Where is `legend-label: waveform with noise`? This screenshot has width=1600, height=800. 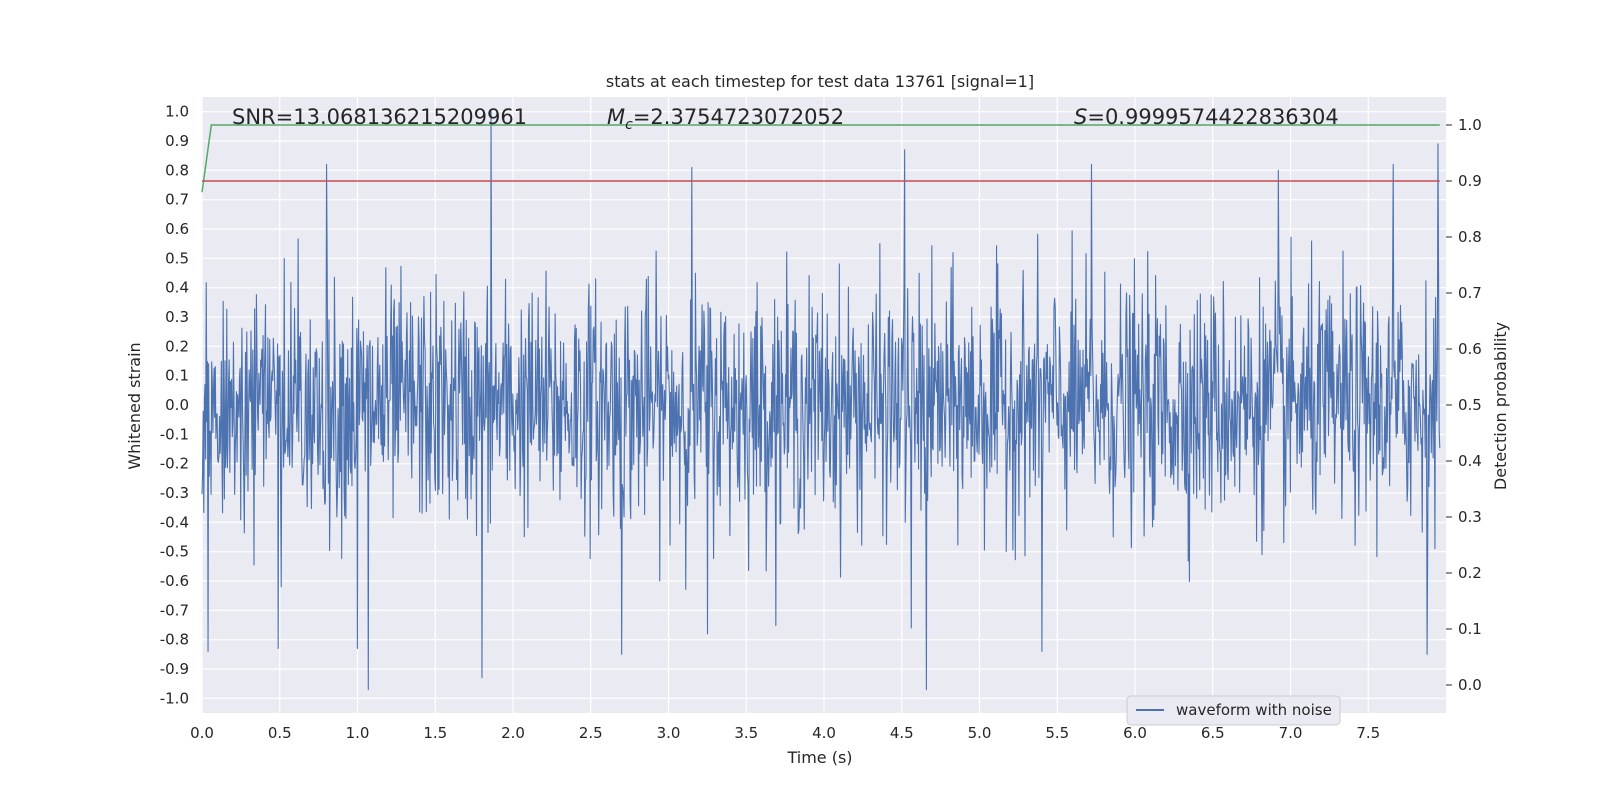 legend-label: waveform with noise is located at coordinates (1254, 710).